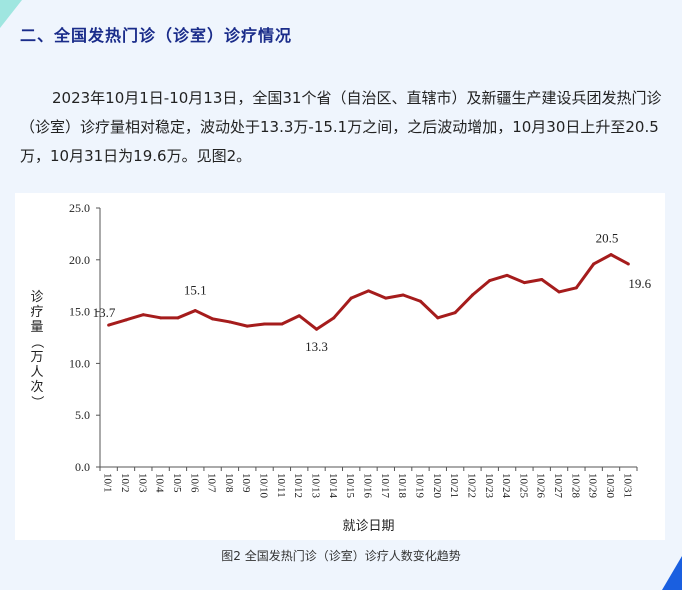 The image size is (682, 590). What do you see at coordinates (36, 401) in the screenshot?
I see `y-axis-title-char: ）` at bounding box center [36, 401].